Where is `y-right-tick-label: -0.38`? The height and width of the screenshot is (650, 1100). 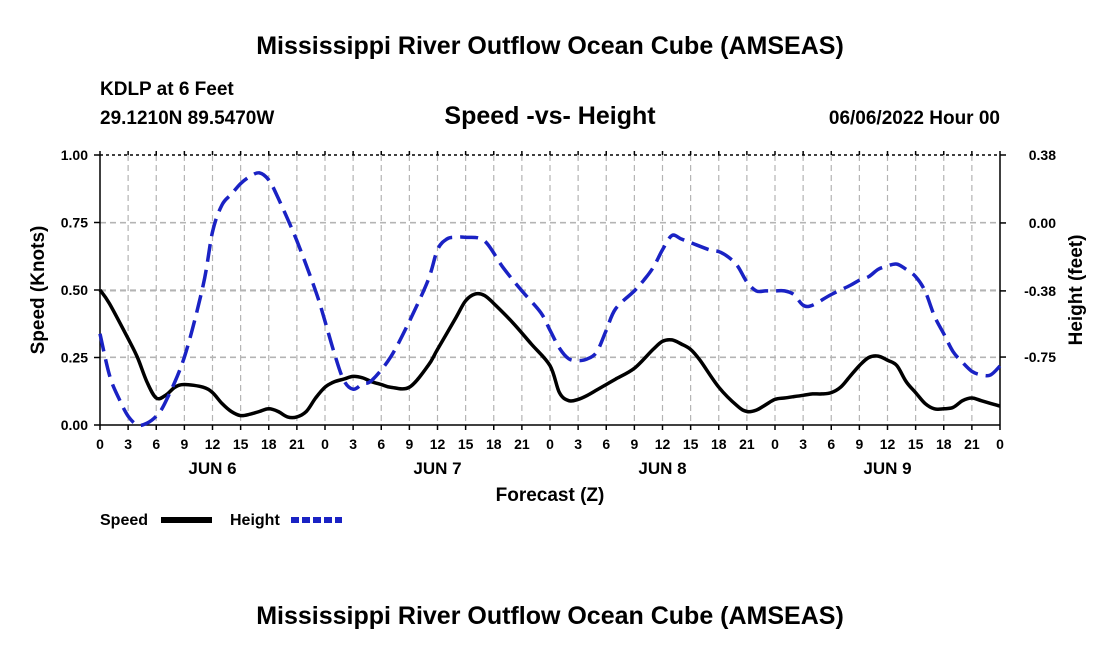
y-right-tick-label: -0.38 is located at coordinates (1040, 291).